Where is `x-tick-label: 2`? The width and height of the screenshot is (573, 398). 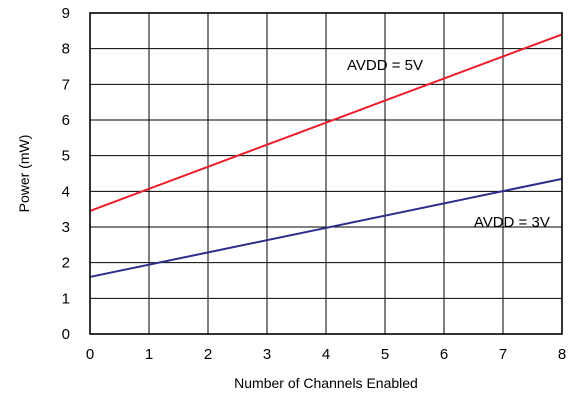
x-tick-label: 2 is located at coordinates (208, 354).